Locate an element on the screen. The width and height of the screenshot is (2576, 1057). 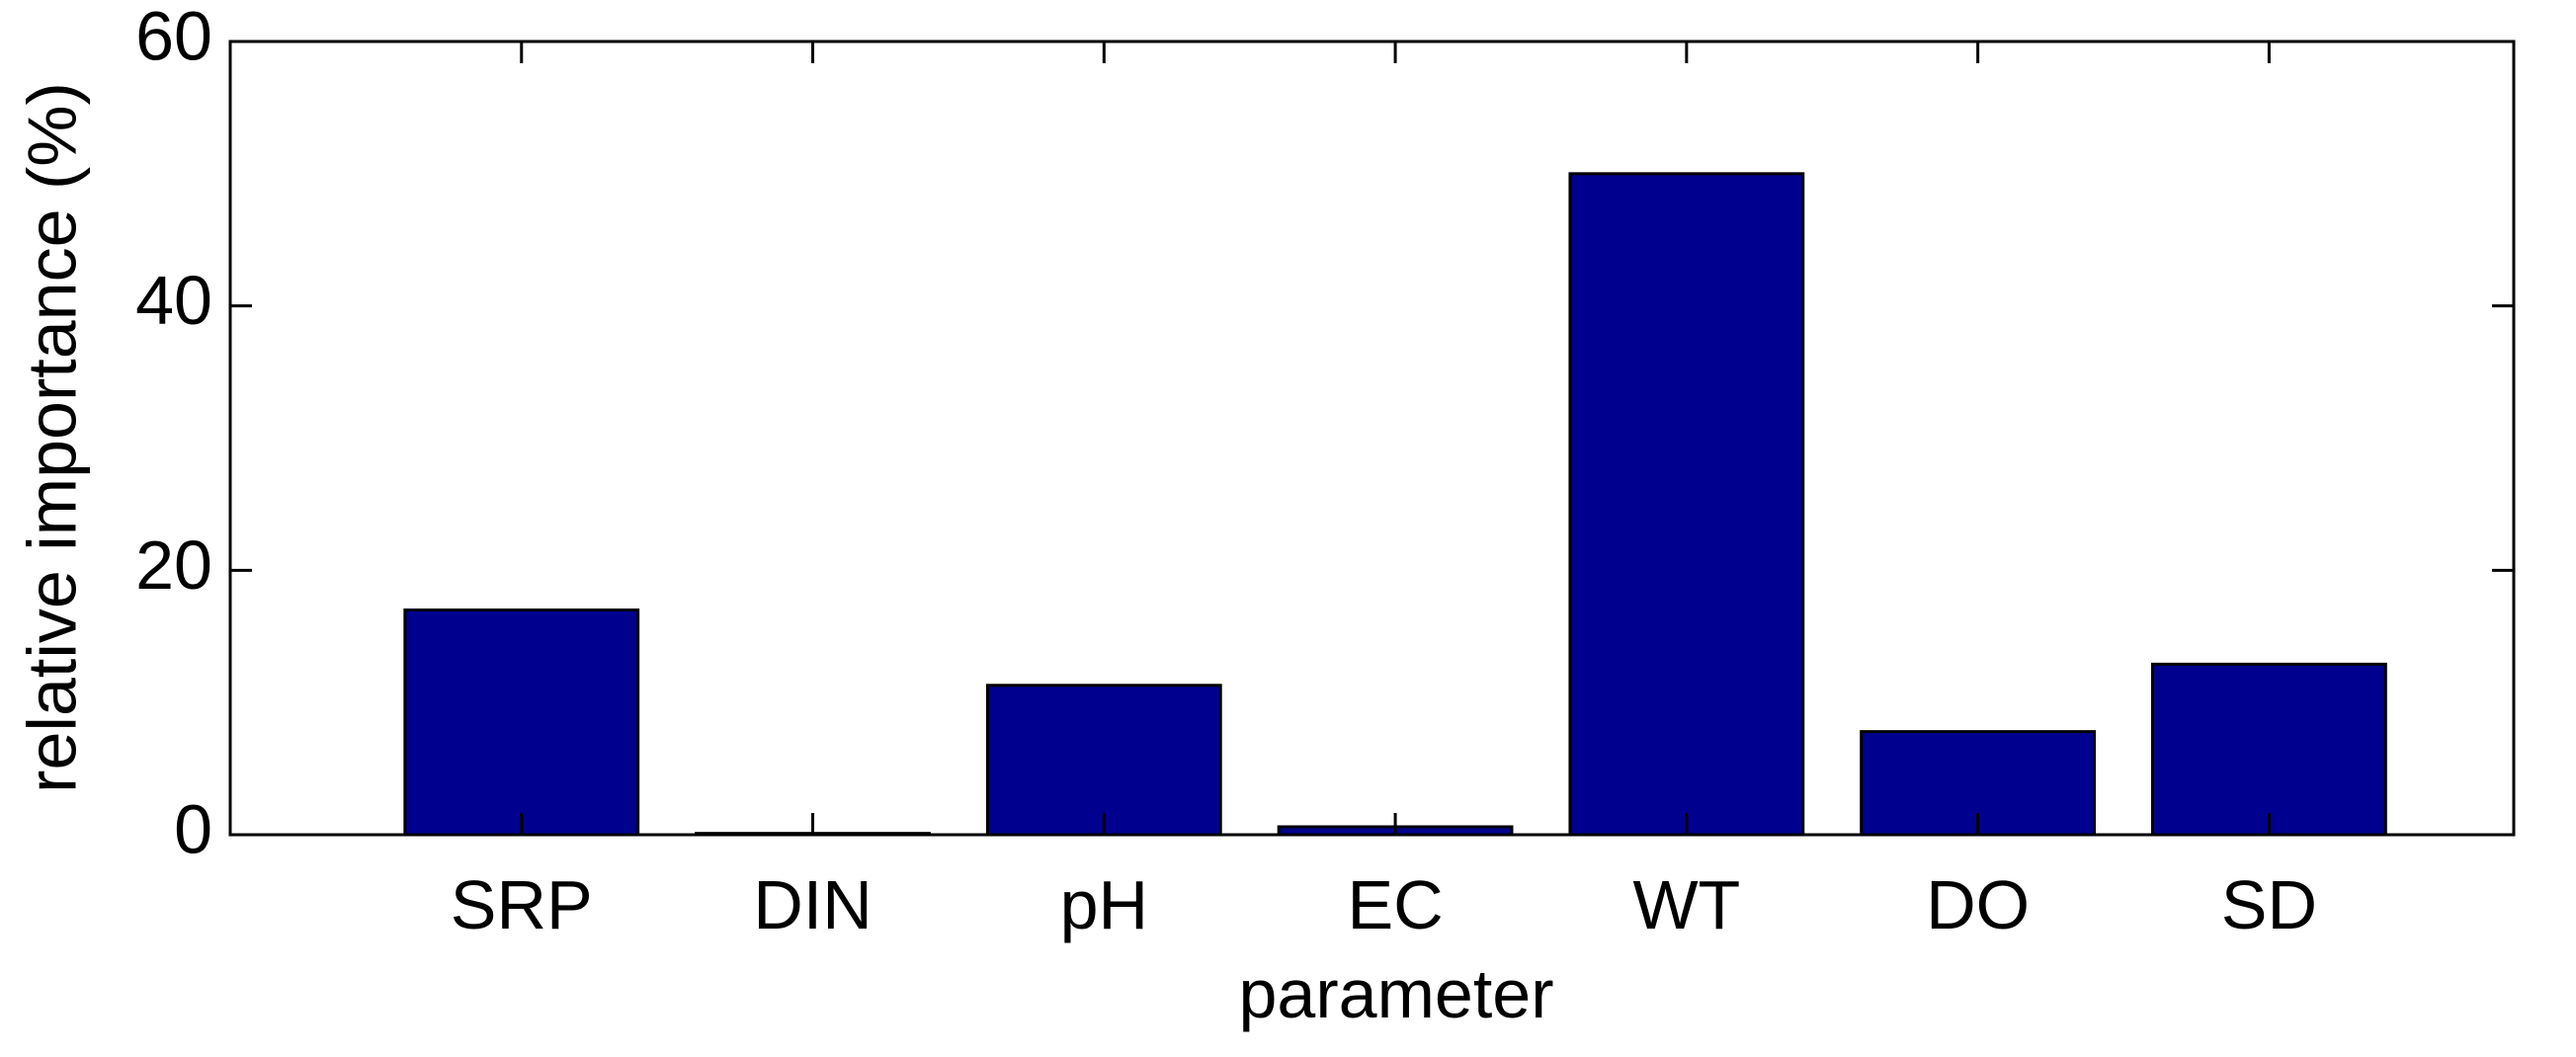
x-tick-label: SRP is located at coordinates (522, 905).